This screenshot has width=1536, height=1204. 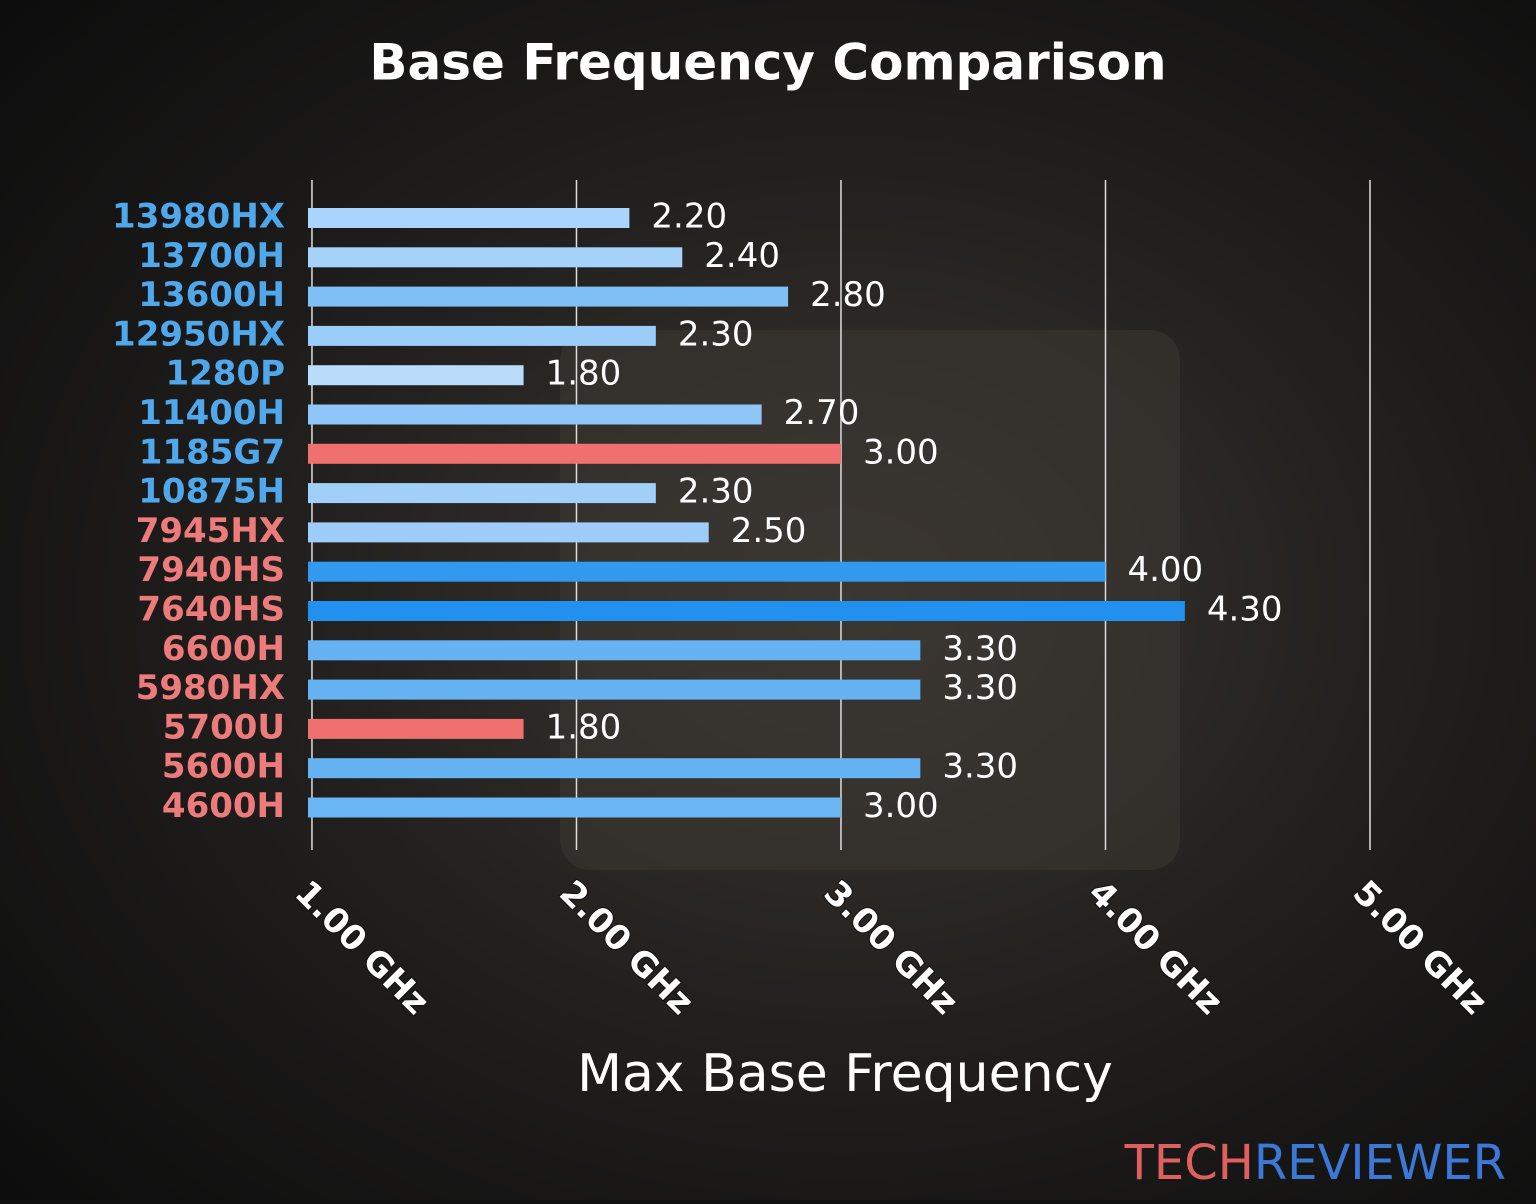 I want to click on value-label: 2.40, so click(x=742, y=256).